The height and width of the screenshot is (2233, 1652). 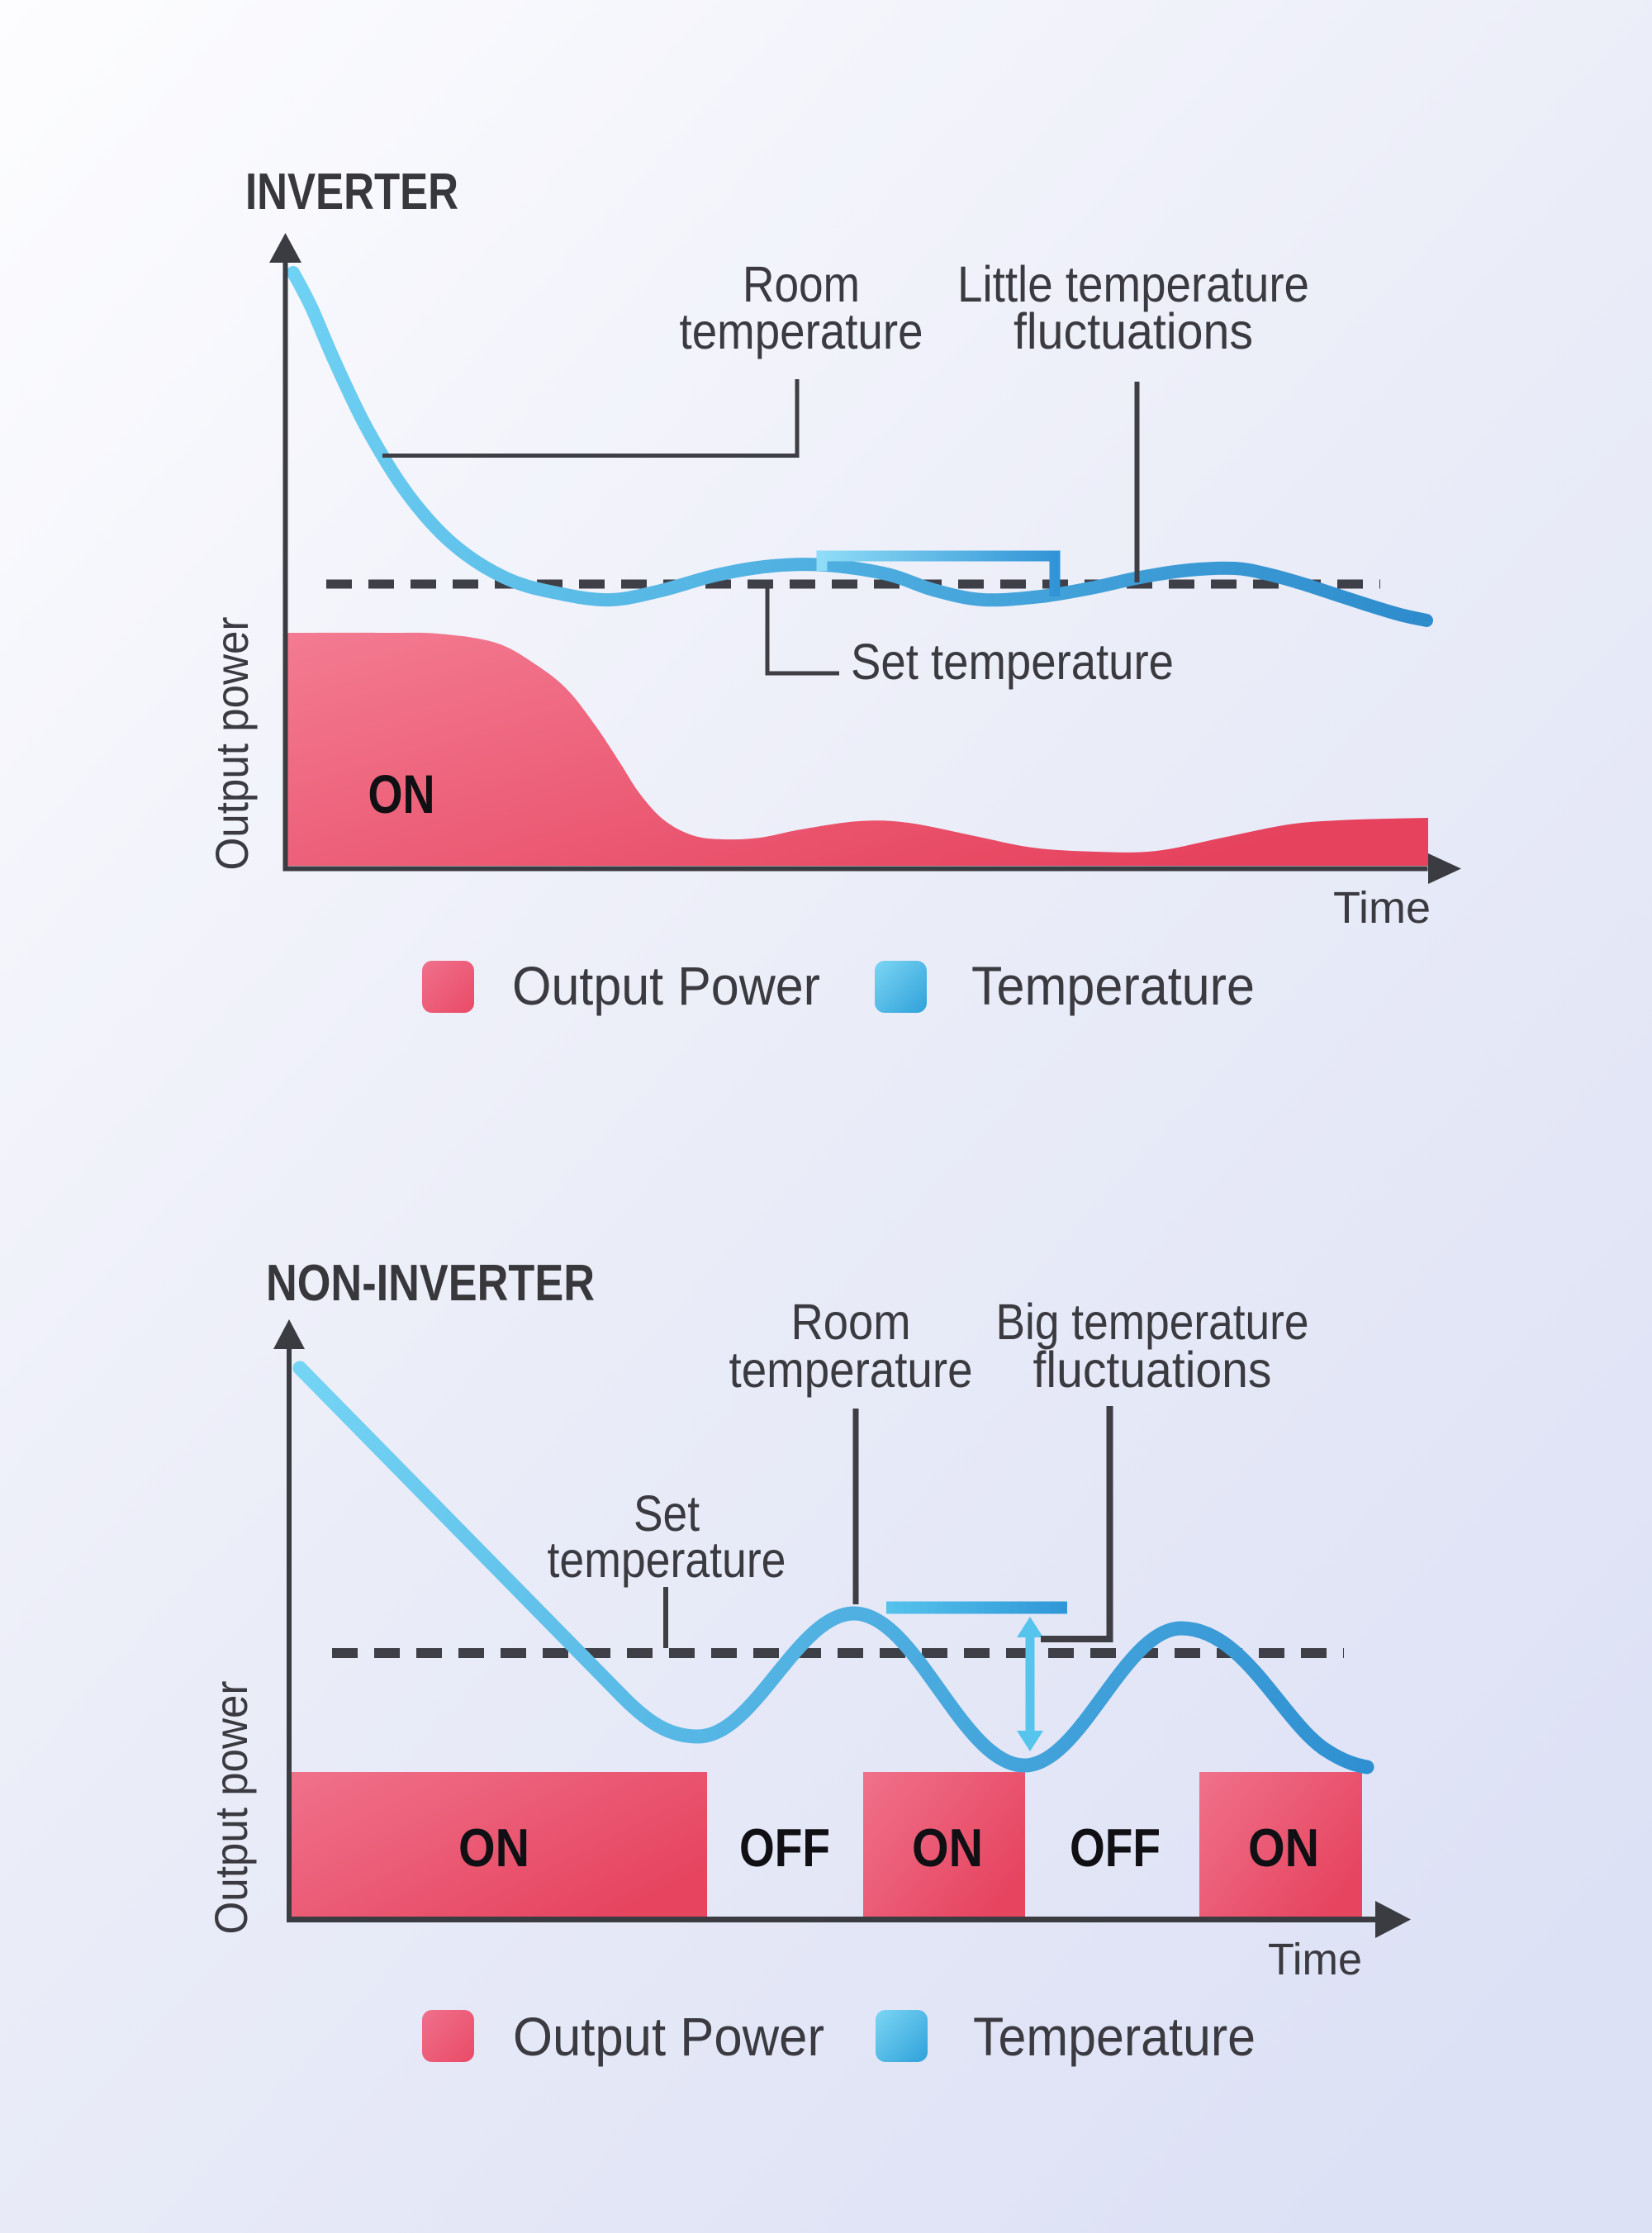 What do you see at coordinates (351, 192) in the screenshot?
I see `svg-text: INVERTER` at bounding box center [351, 192].